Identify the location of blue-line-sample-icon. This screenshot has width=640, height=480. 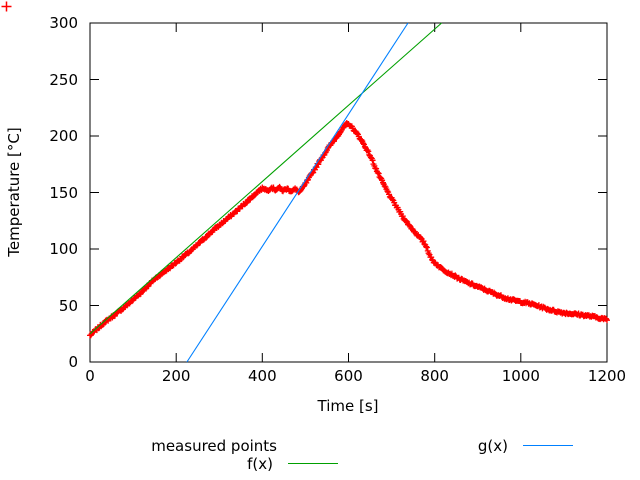
(548, 445).